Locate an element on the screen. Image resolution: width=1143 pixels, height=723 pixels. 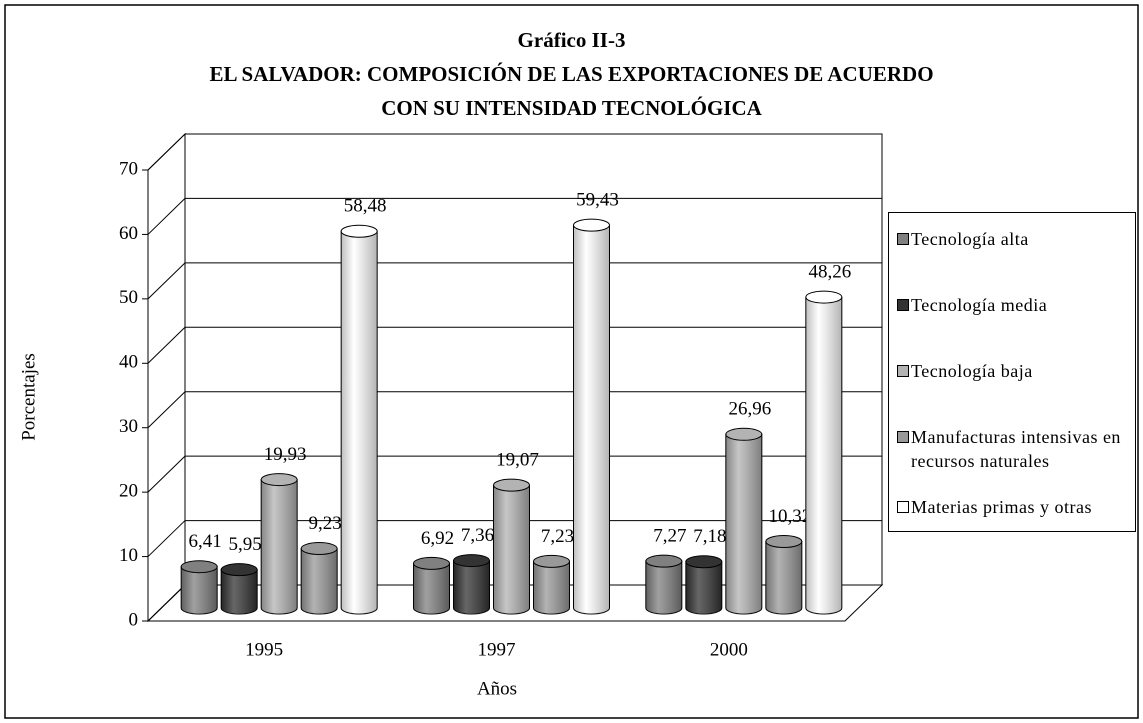
legend-item: Tecnología baja is located at coordinates (1015, 371).